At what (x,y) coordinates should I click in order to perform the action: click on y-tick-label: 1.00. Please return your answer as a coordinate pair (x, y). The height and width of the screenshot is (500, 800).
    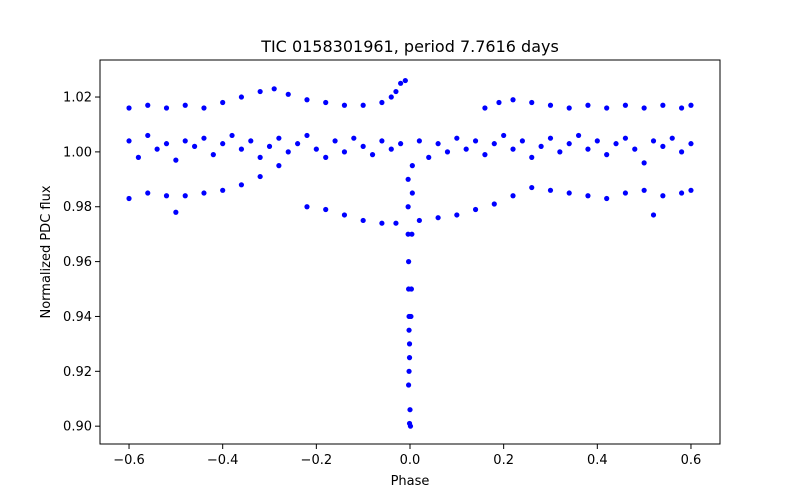
    Looking at the image, I should click on (77, 152).